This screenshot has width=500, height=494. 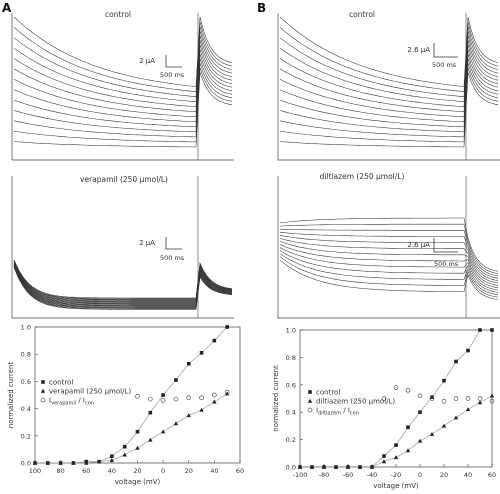 I want to click on trace-panel-a-control: control 2 μA 500 ms, so click(x=122, y=85).